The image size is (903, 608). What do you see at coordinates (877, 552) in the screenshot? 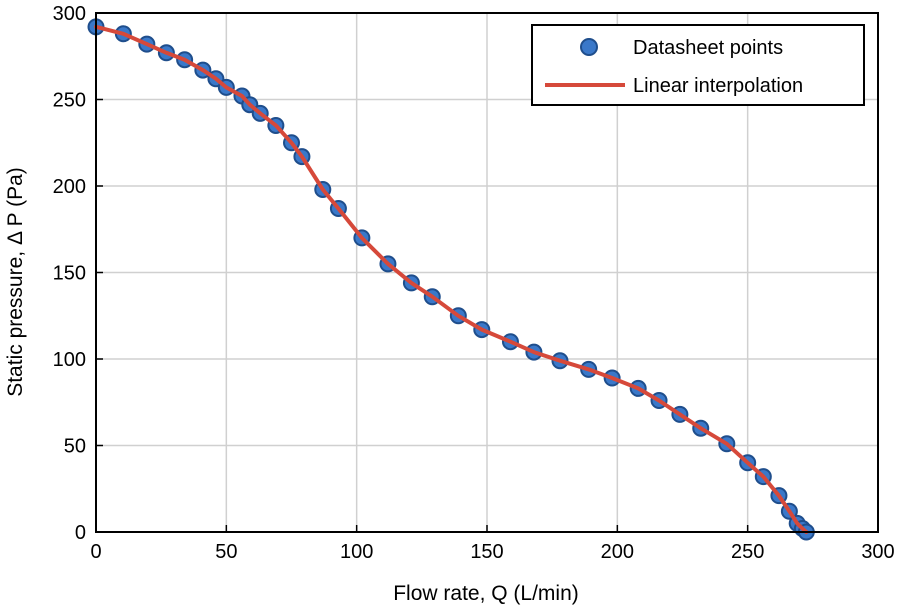
I see `x-tick-label: 300` at bounding box center [877, 552].